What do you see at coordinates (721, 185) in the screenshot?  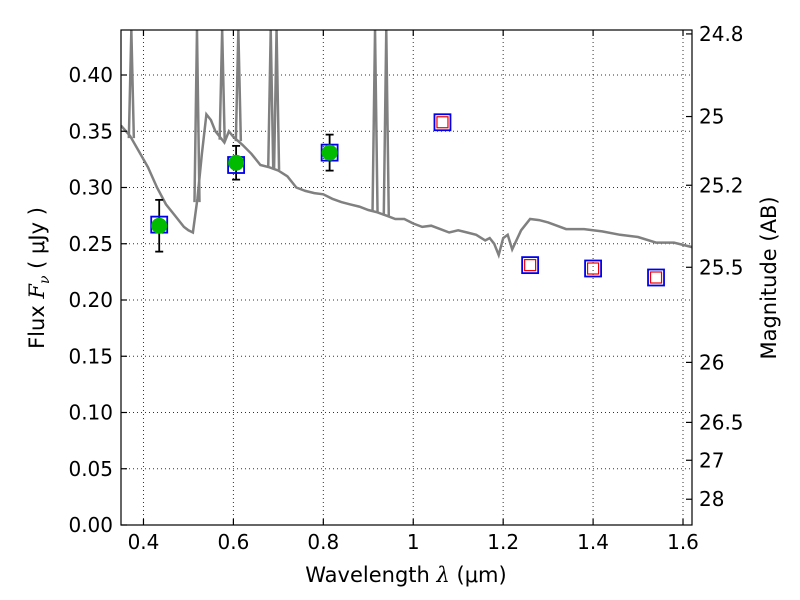 I see `y2-tick-label: 25.2` at bounding box center [721, 185].